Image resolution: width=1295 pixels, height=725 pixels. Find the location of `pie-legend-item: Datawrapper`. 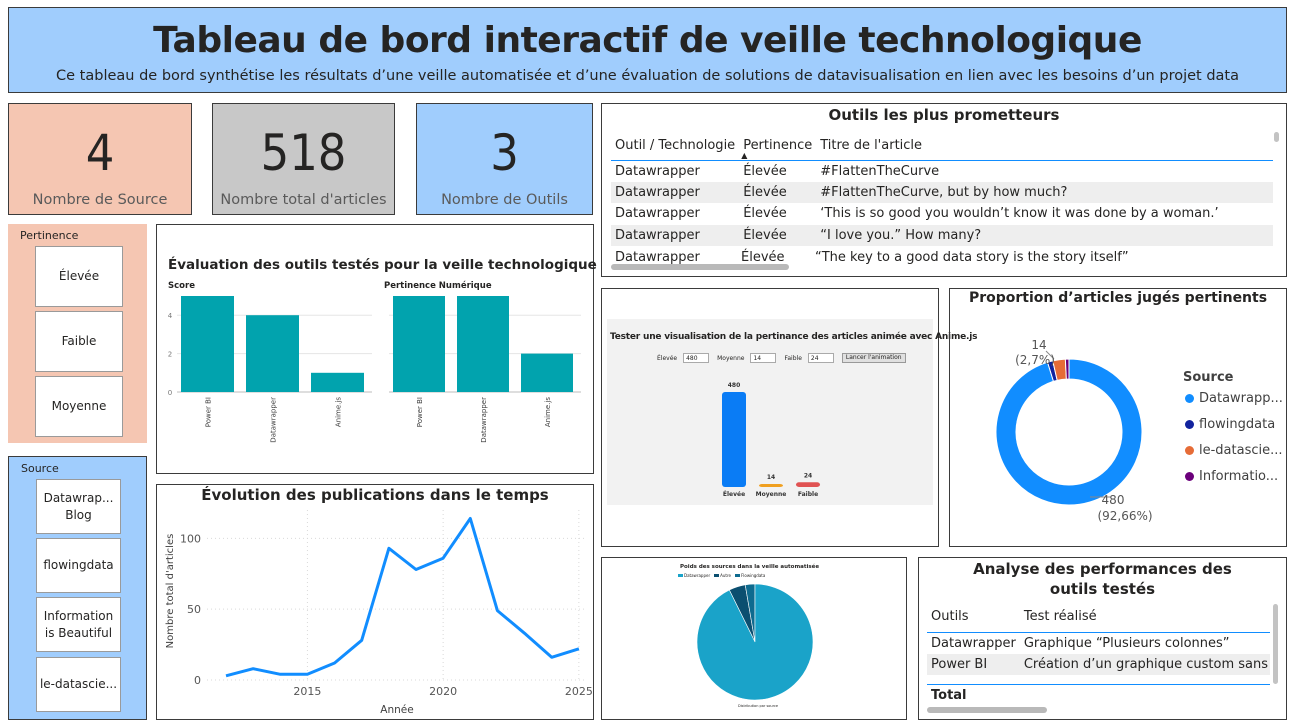

pie-legend-item: Datawrapper is located at coordinates (694, 575).